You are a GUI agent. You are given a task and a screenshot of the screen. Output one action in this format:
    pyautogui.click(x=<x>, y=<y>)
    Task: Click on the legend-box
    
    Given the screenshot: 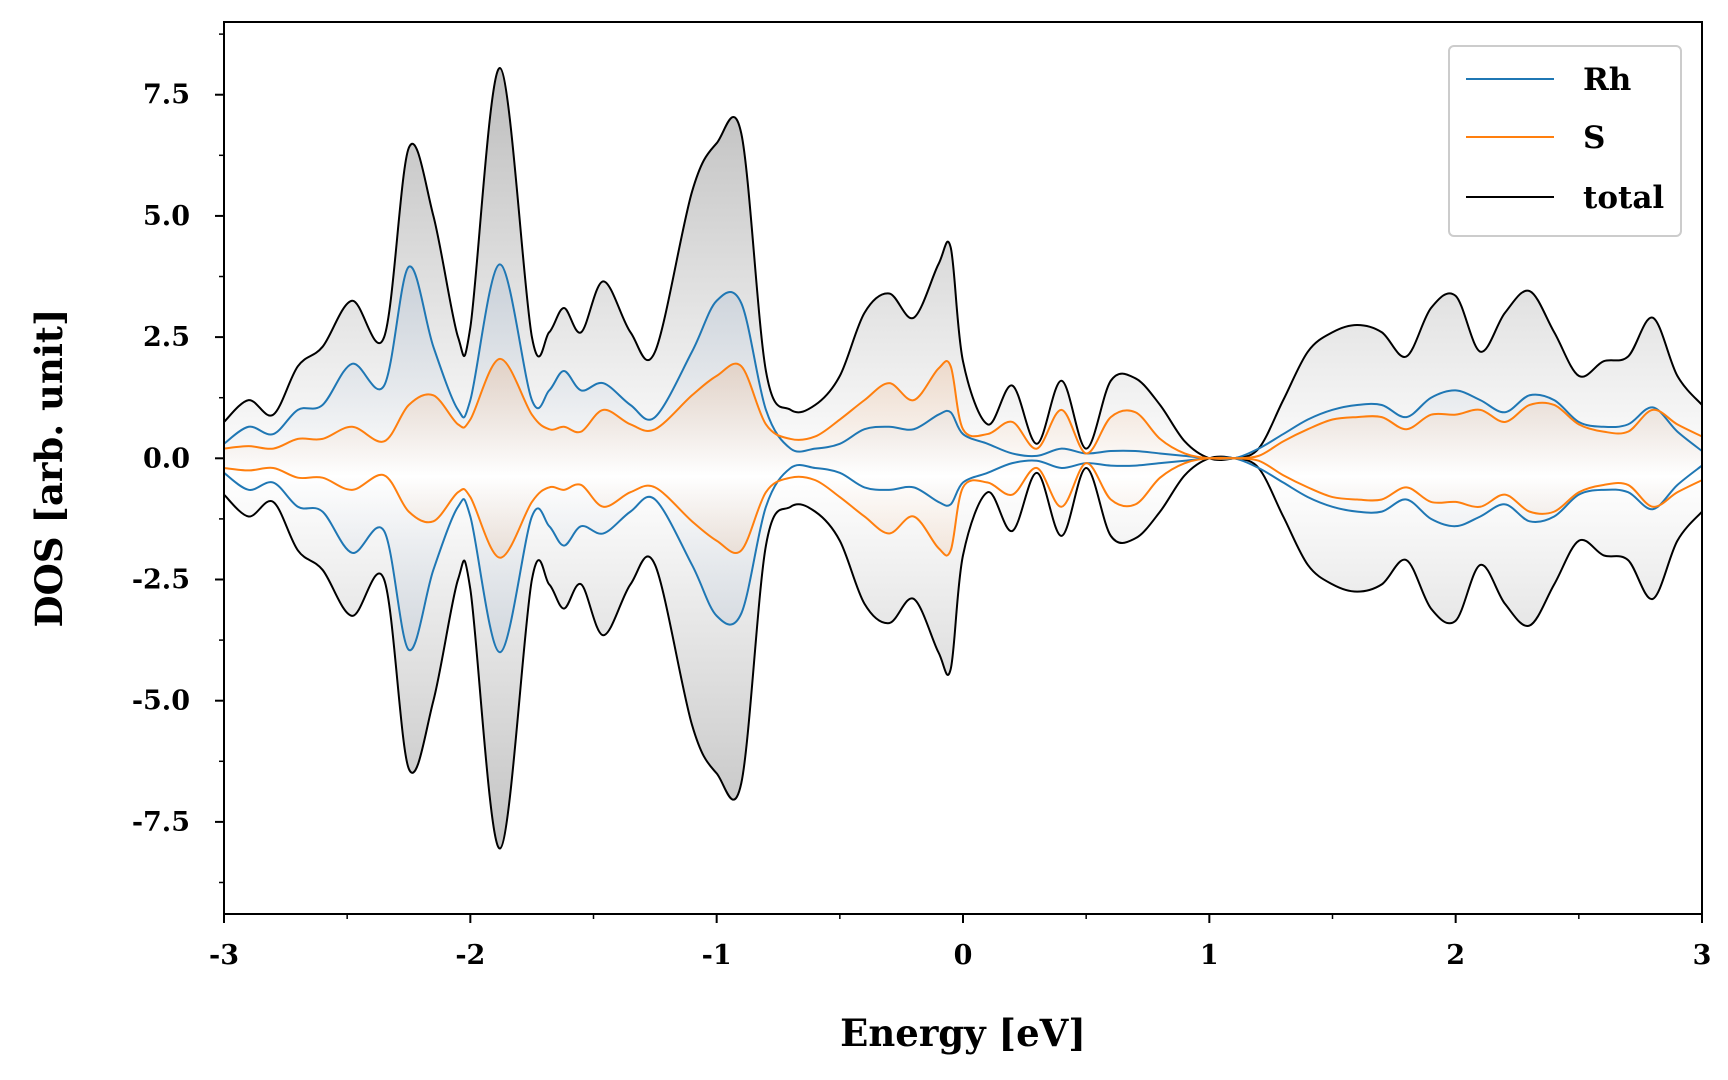 What is the action you would take?
    pyautogui.click(x=1565, y=141)
    